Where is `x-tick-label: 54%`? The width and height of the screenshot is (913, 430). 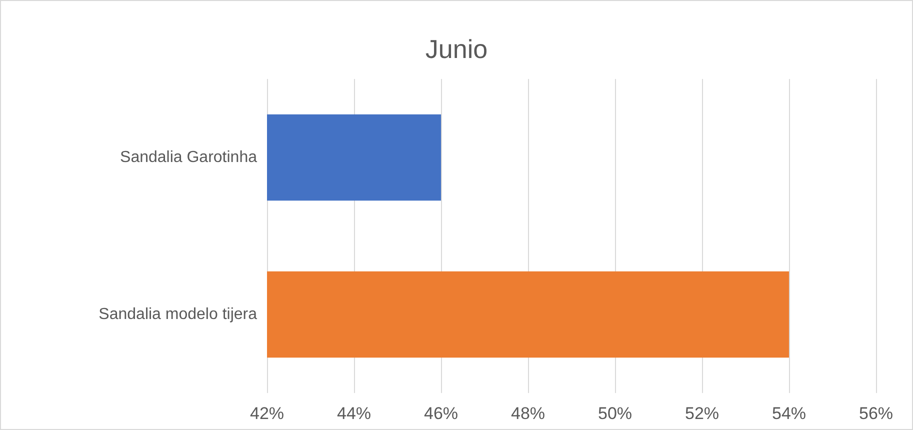
x-tick-label: 54% is located at coordinates (789, 413).